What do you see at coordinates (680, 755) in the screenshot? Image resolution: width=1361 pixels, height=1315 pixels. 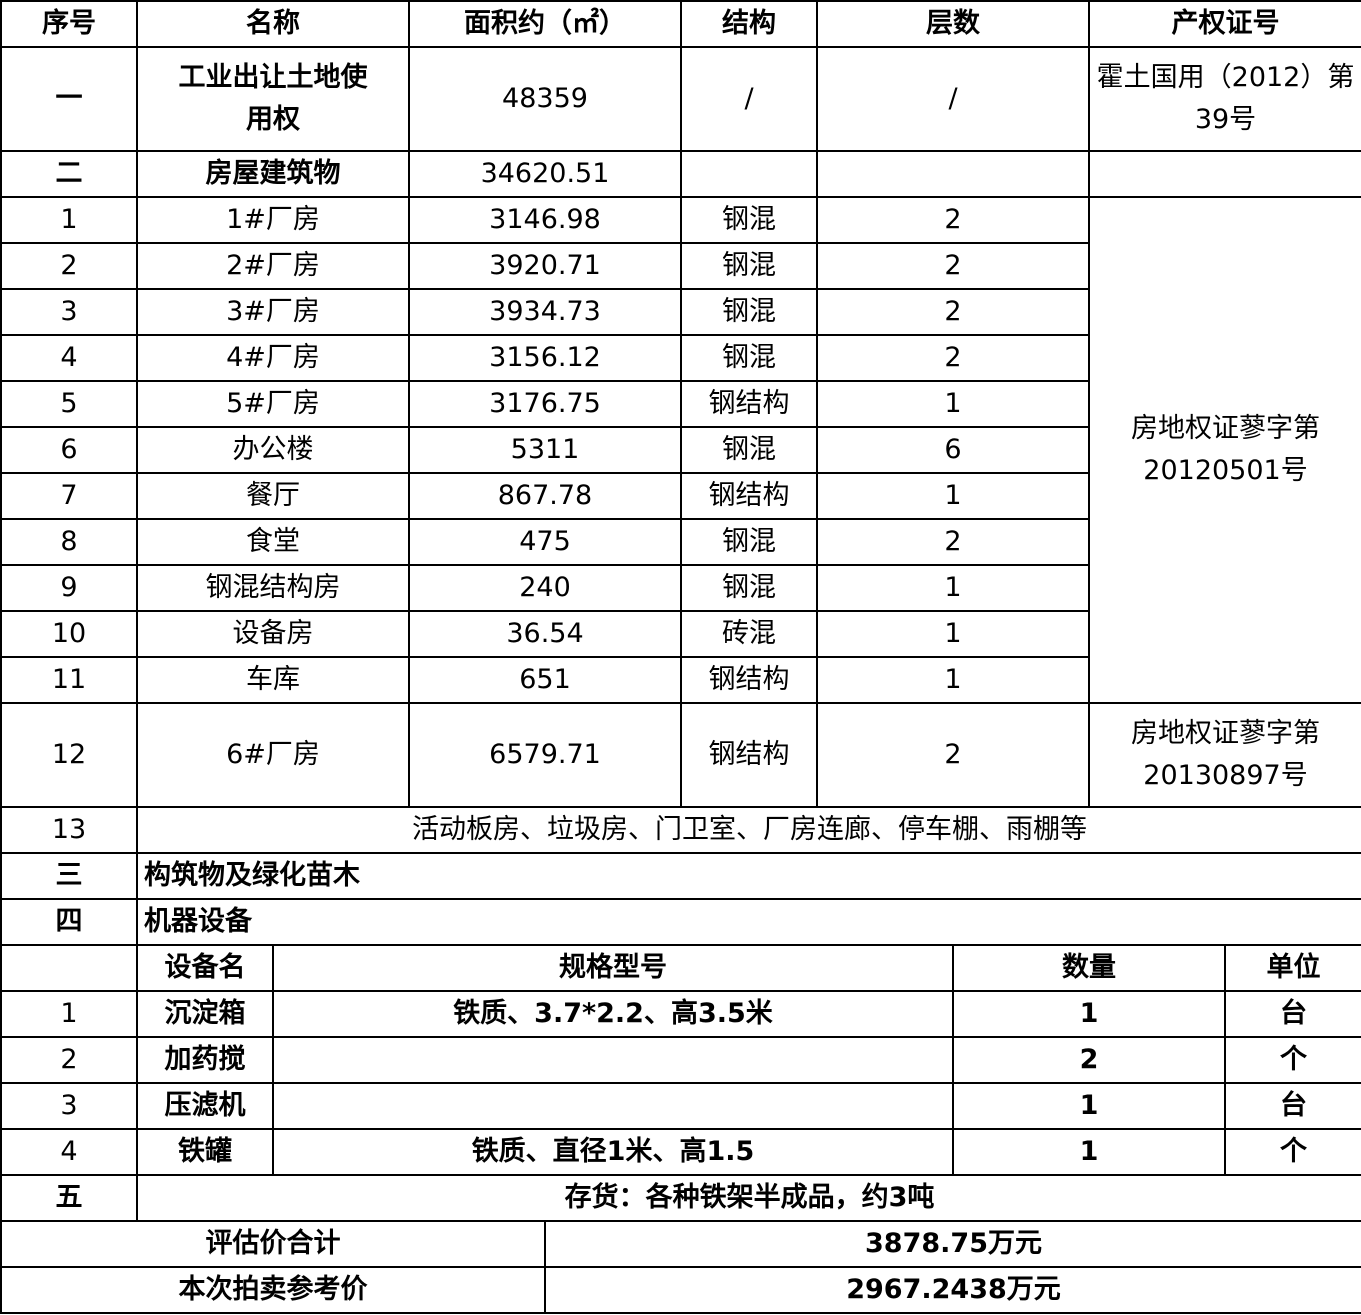 I see `building-row-12: 12 6#厂房 6579.71 钢结构 2 房地权证蓼字第20130897号` at bounding box center [680, 755].